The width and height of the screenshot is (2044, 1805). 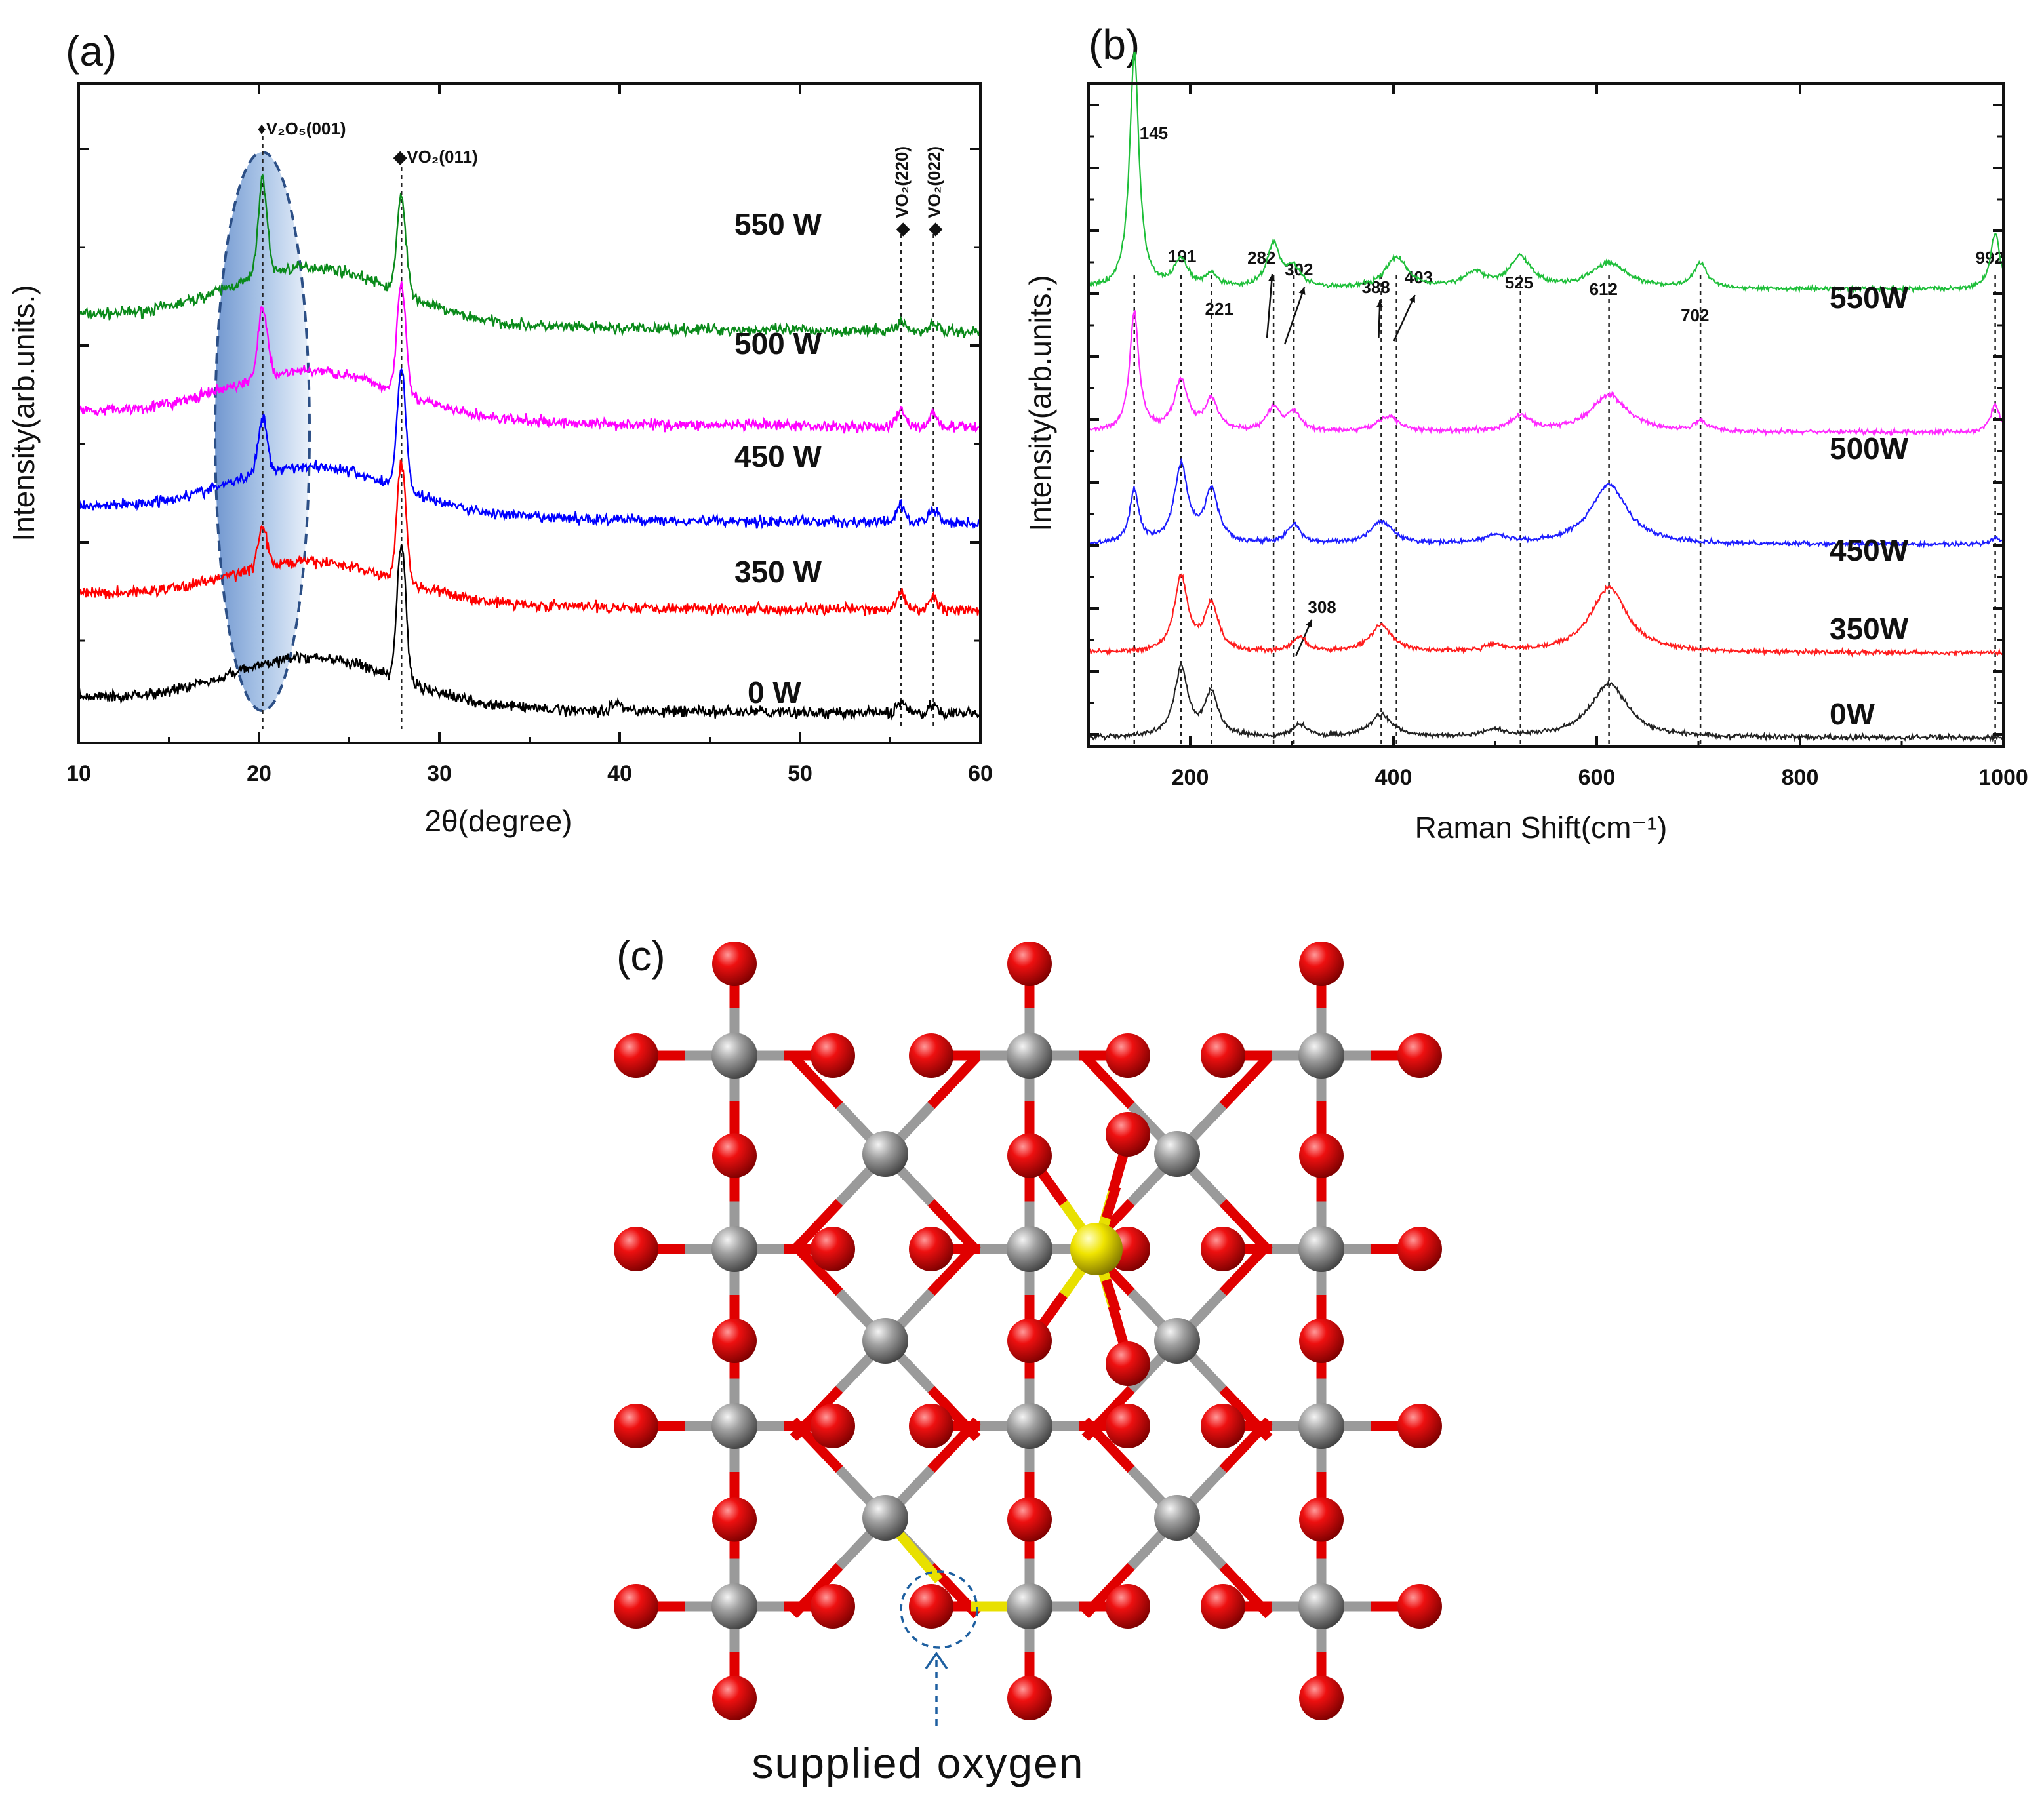 I want to click on v2o5-001-annotation: ♦V₂O₅(001), so click(x=302, y=128).